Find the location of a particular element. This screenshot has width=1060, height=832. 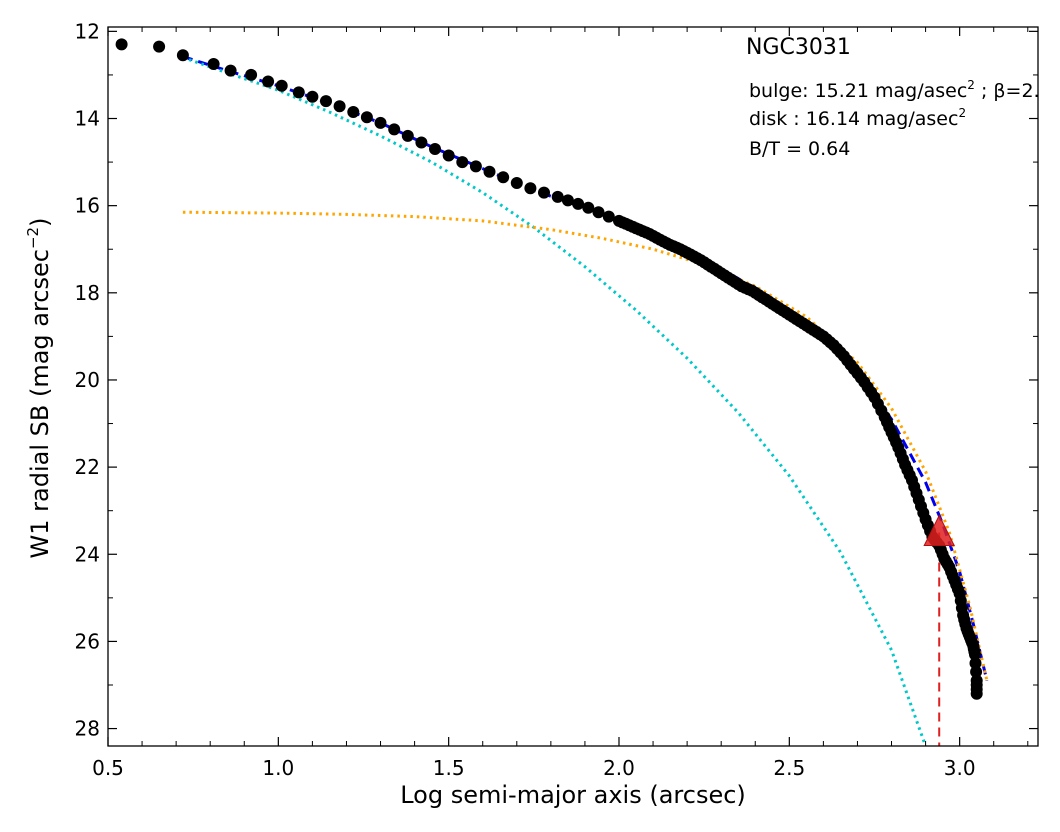

y-axis-label: W1 radial SB (mag arcsec−2) is located at coordinates (39, 388).